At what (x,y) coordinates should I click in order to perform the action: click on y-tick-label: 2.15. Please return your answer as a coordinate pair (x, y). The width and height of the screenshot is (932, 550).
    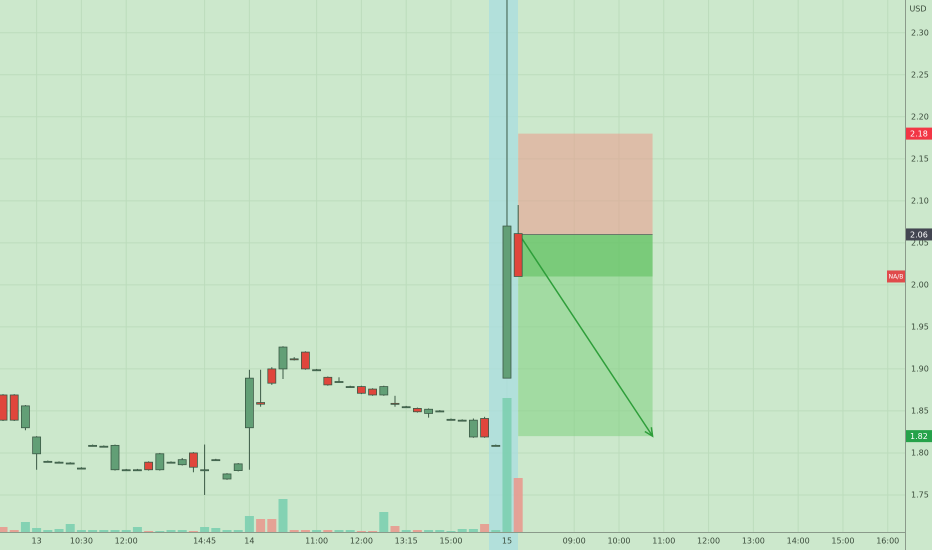
    Looking at the image, I should click on (920, 158).